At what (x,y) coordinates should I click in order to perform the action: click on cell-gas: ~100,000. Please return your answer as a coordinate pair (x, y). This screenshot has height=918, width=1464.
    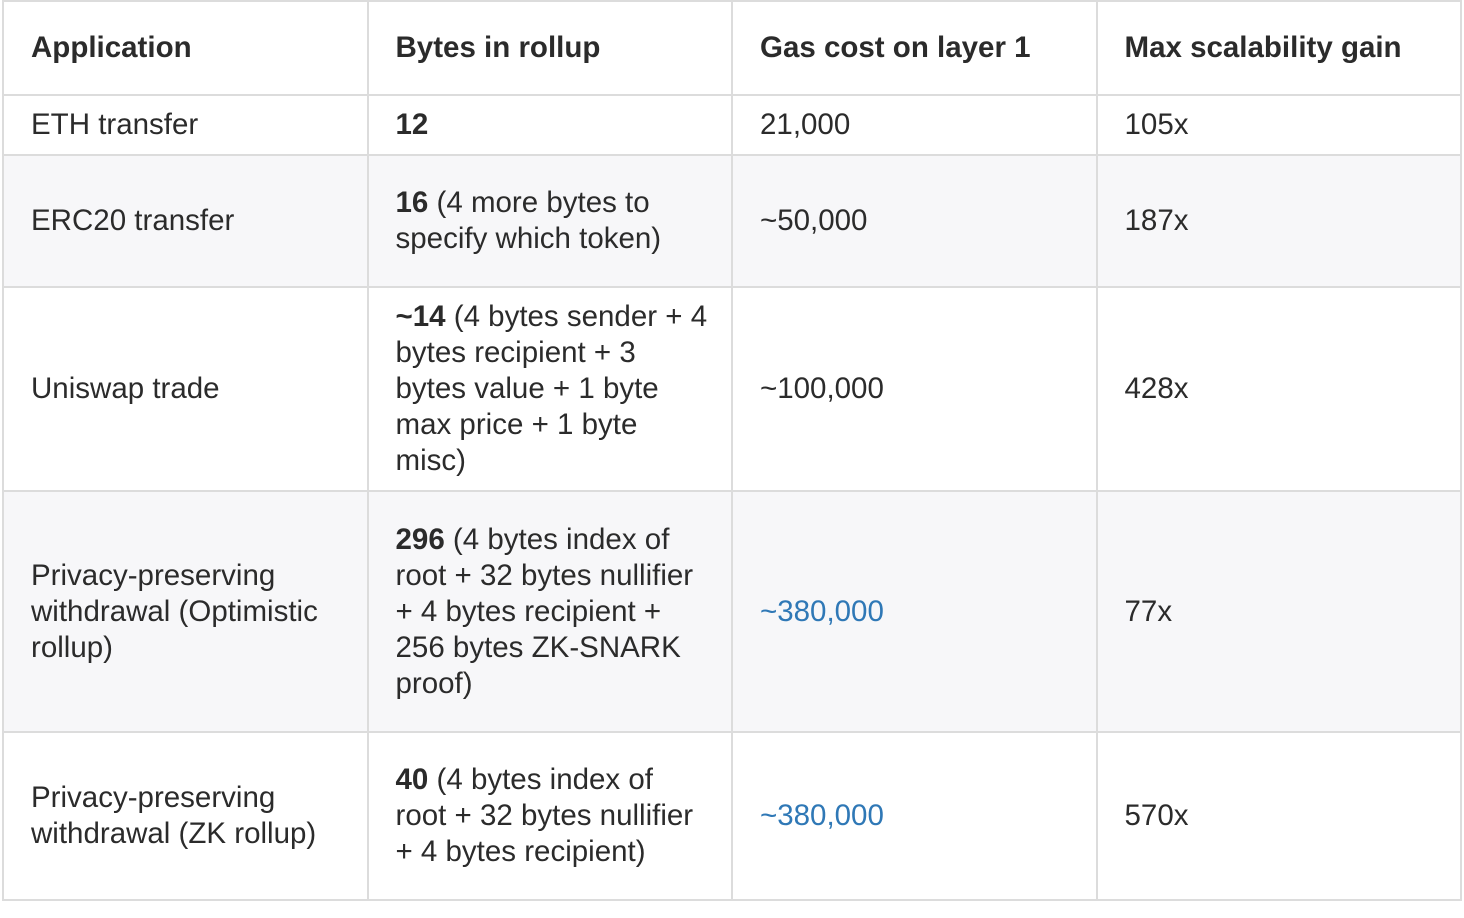
    Looking at the image, I should click on (914, 389).